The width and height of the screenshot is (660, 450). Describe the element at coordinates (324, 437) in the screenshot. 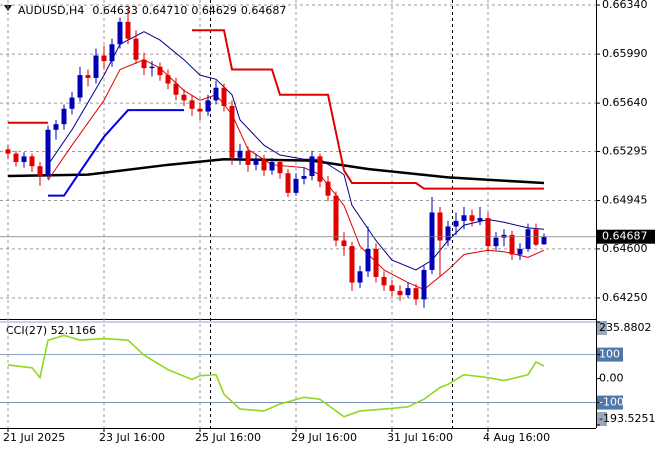

I see `x-tick-label: 29 Jul 16:00` at that location.